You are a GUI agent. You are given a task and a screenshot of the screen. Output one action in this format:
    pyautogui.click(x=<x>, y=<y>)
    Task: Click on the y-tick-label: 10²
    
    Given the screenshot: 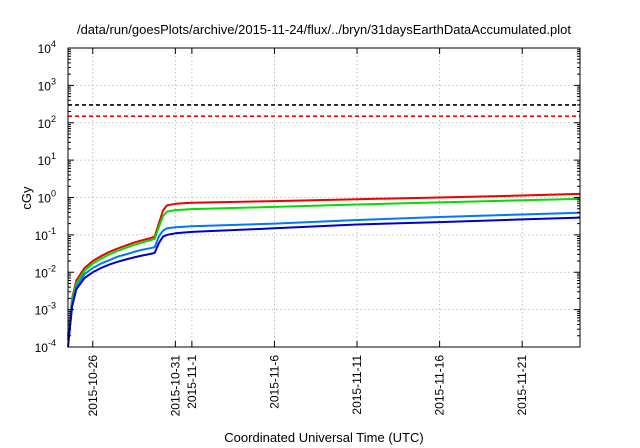 What is the action you would take?
    pyautogui.click(x=47, y=122)
    